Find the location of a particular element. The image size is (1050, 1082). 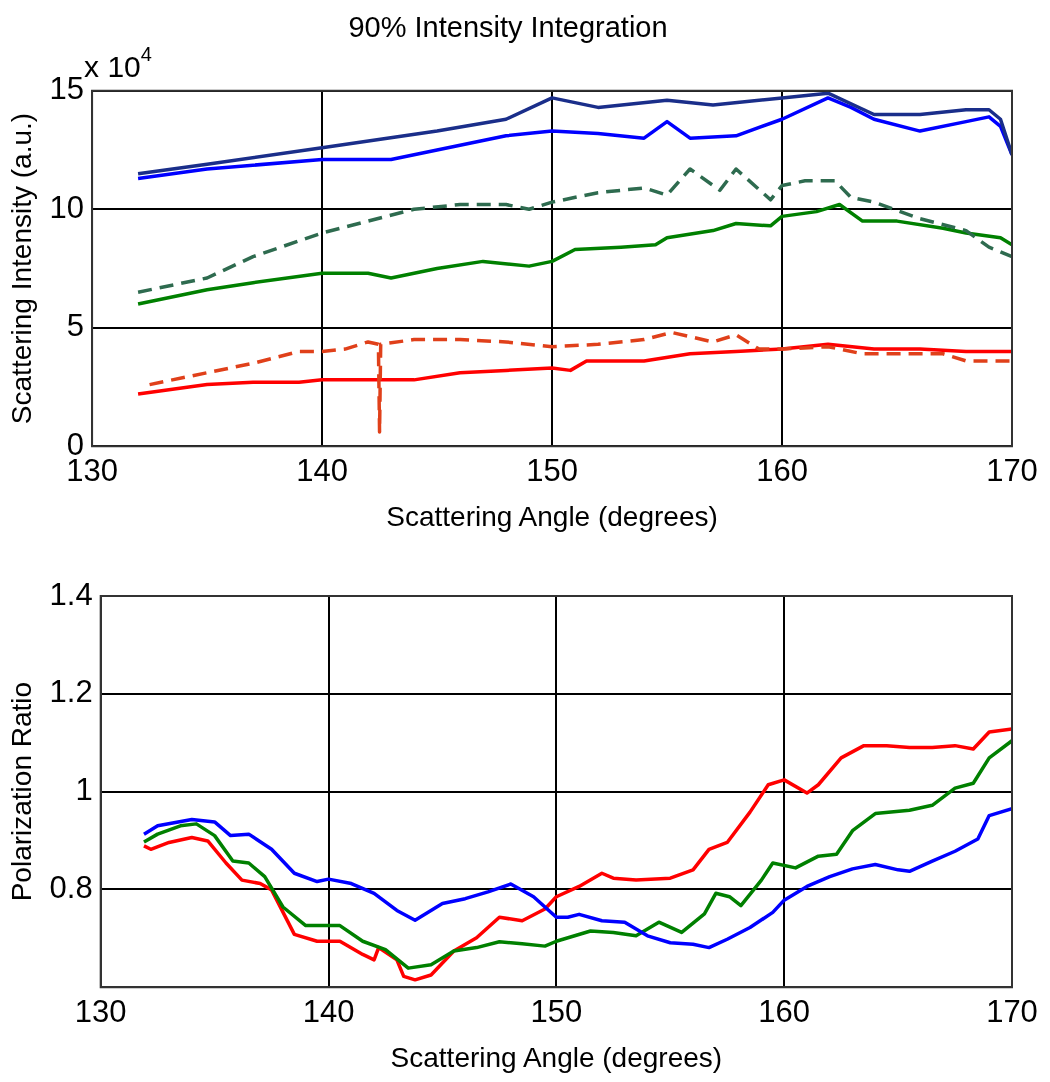

x-tick-label: 130 is located at coordinates (100, 1012).